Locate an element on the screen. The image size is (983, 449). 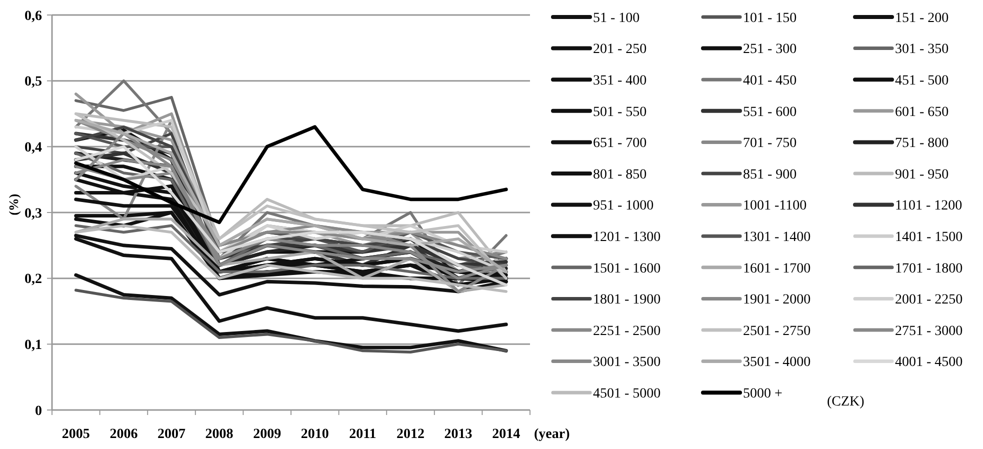
legend-label: 751 - 800 is located at coordinates (922, 144).